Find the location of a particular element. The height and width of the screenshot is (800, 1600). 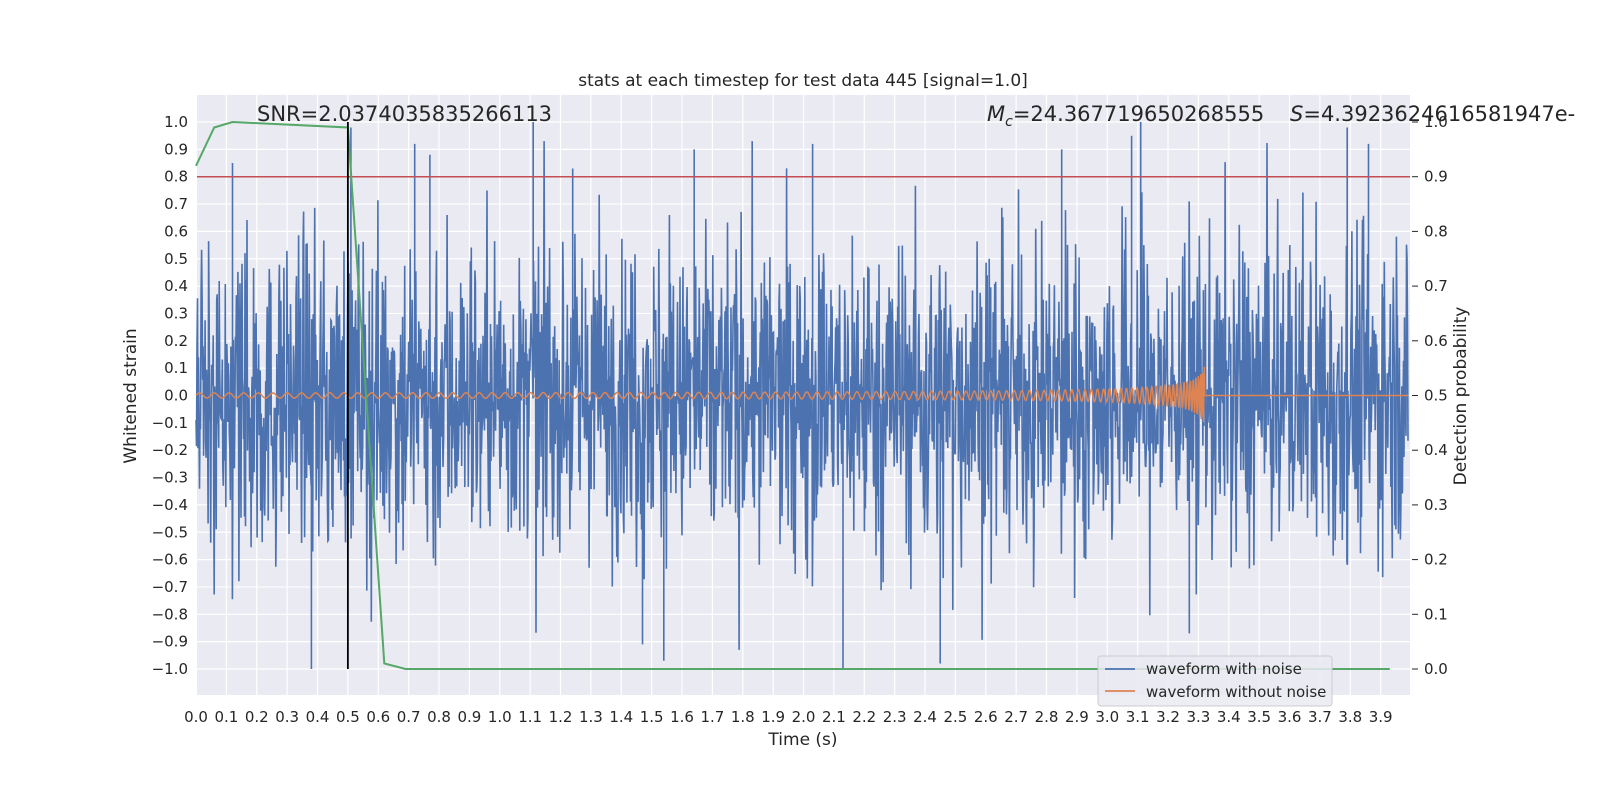

y2-tick-label: 0.1 is located at coordinates (1436, 614).